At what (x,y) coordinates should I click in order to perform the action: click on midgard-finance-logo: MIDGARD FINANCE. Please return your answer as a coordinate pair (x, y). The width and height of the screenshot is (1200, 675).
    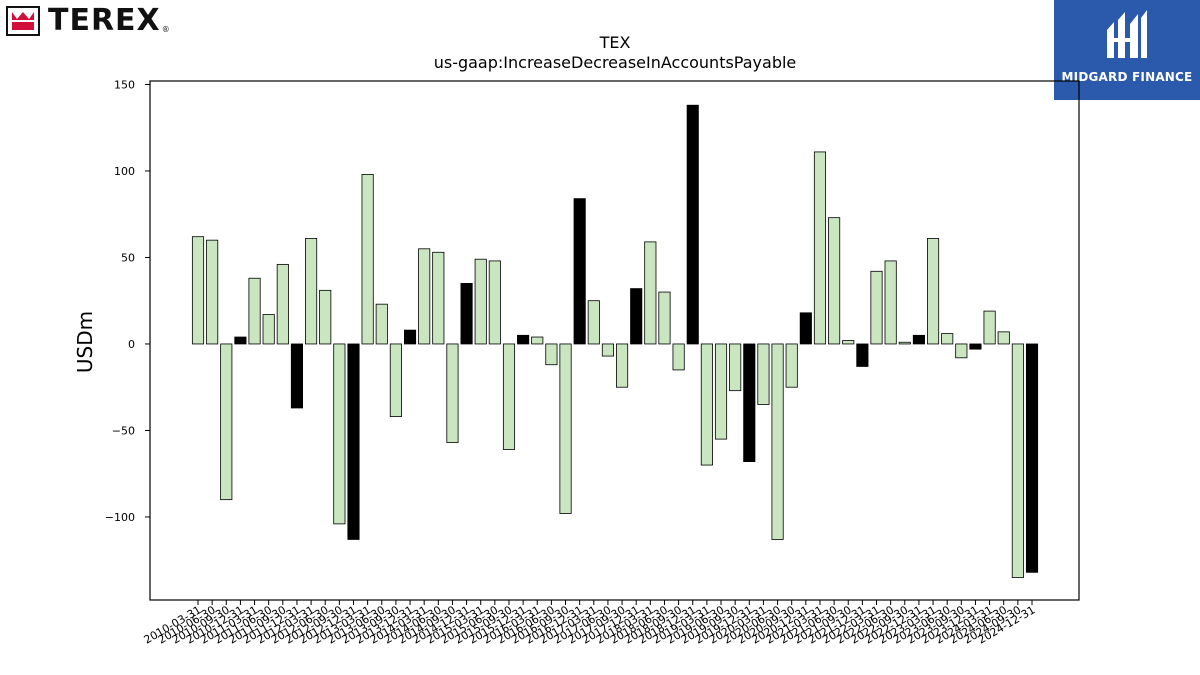
    Looking at the image, I should click on (1127, 50).